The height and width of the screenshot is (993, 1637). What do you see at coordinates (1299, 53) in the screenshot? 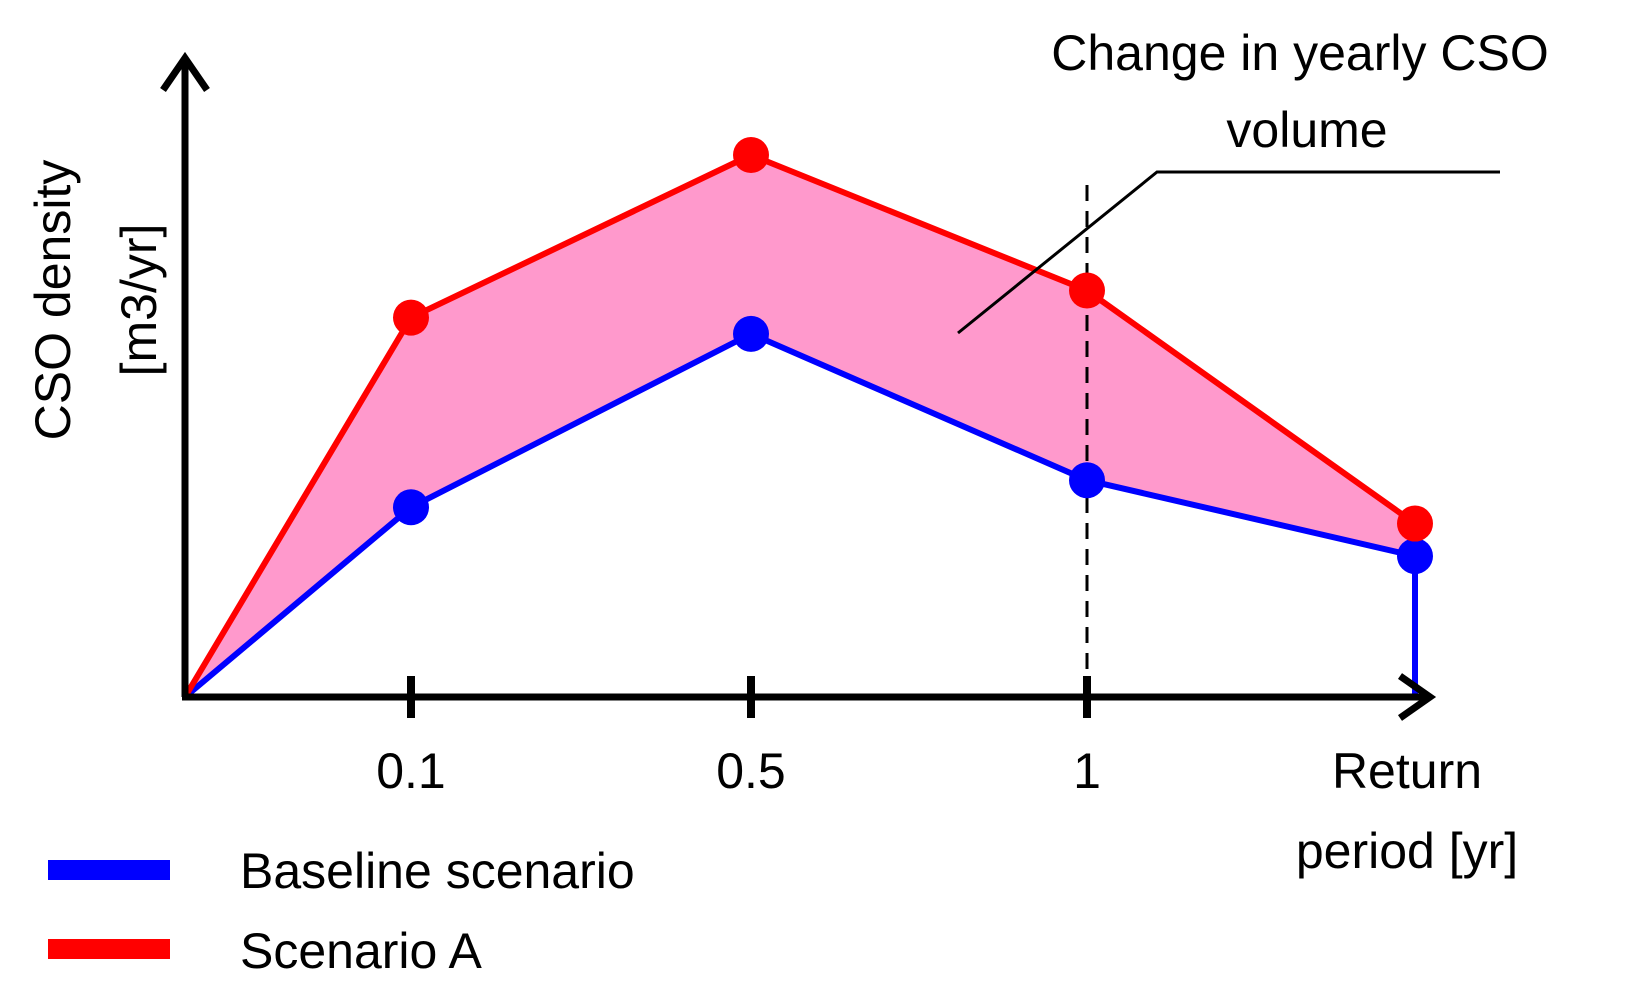
I see `annotation-line-1: Change in yearly CSO` at bounding box center [1299, 53].